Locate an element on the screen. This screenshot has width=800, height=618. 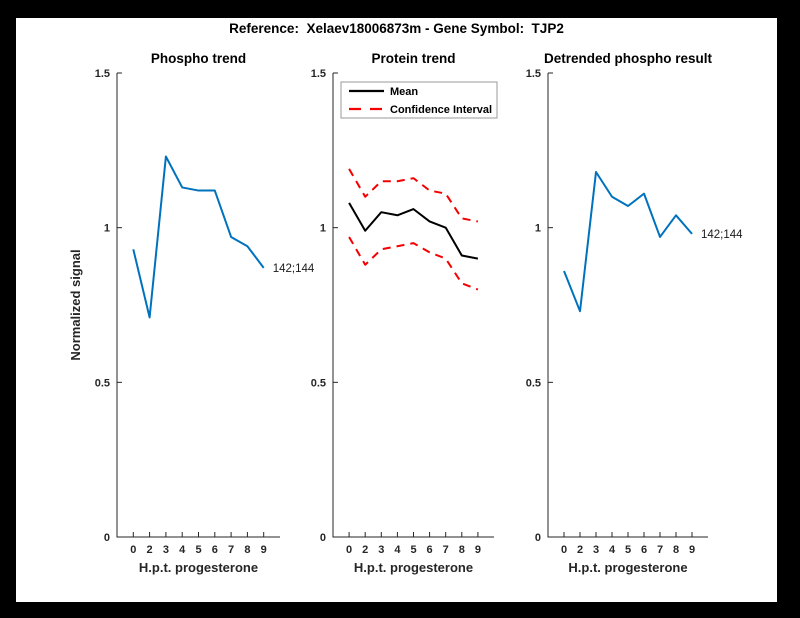
legend-label-1: Confidence Interval is located at coordinates (441, 110).